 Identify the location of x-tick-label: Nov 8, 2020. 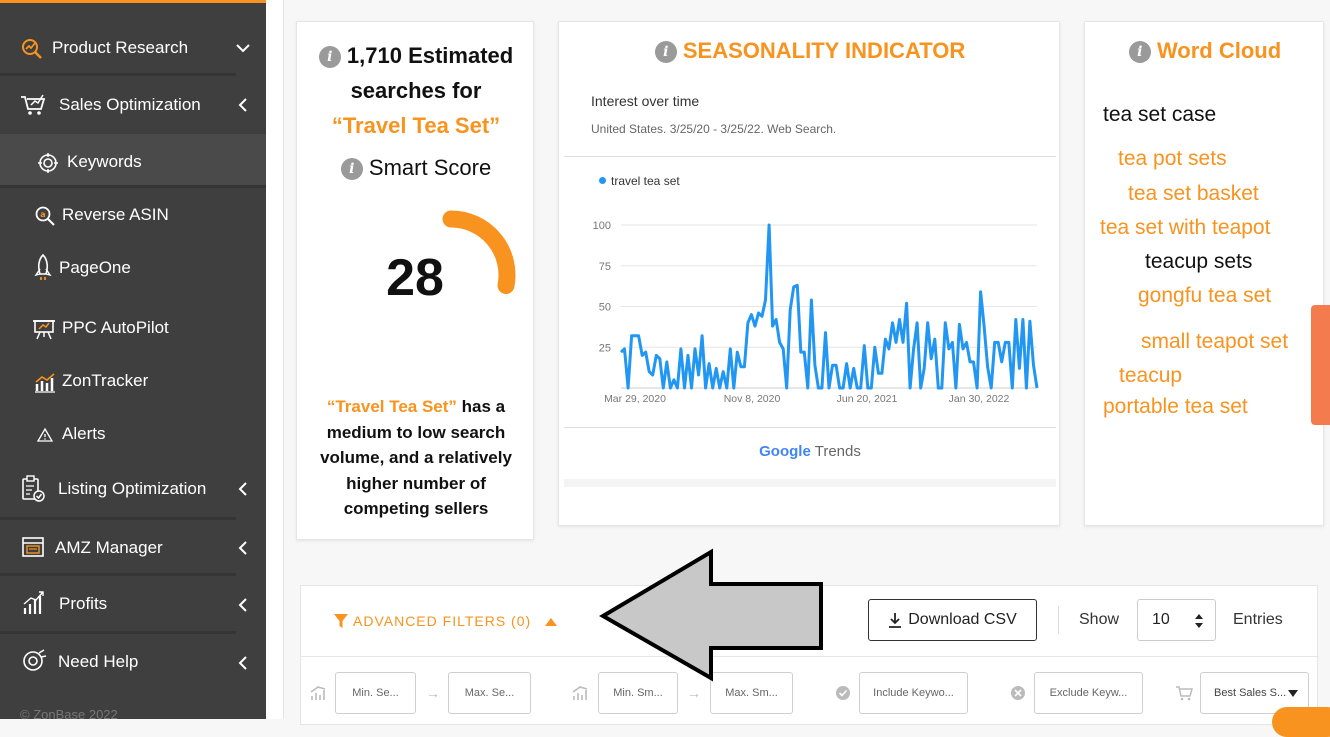
(752, 399).